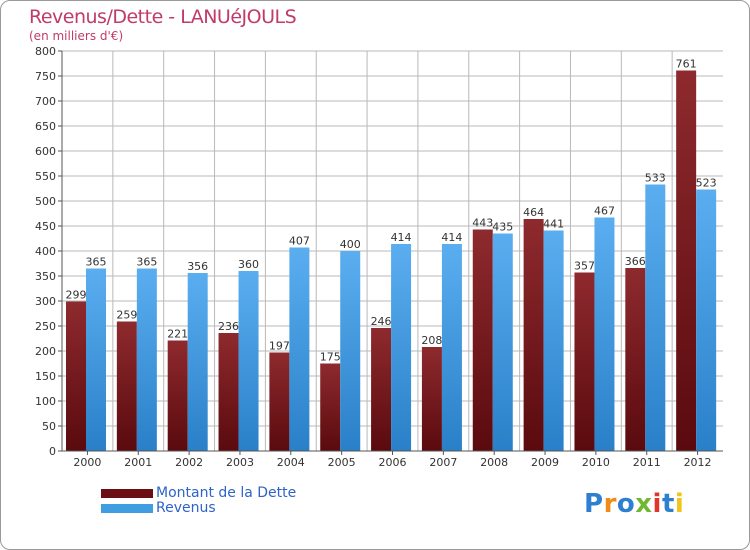  What do you see at coordinates (533, 212) in the screenshot?
I see `data-label-dette: 464` at bounding box center [533, 212].